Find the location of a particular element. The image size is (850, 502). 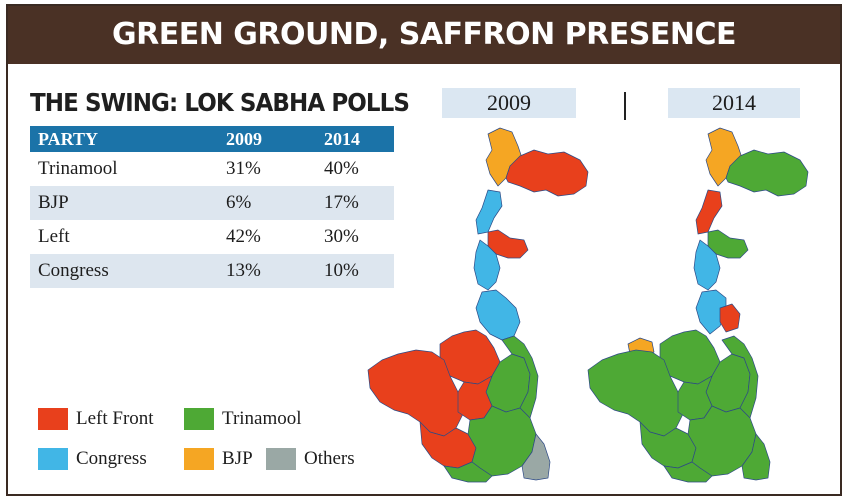

party-name: Congress is located at coordinates (124, 271).